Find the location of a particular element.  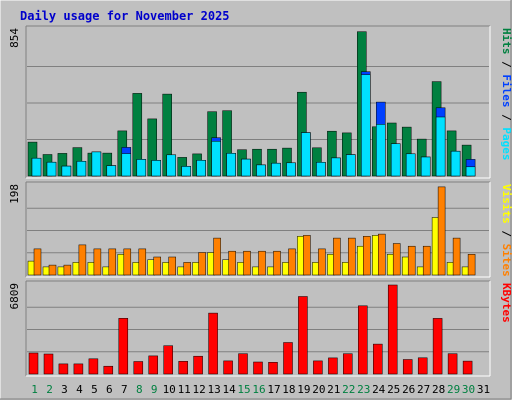

x-tick-label-day-24: 24 is located at coordinates (379, 389).